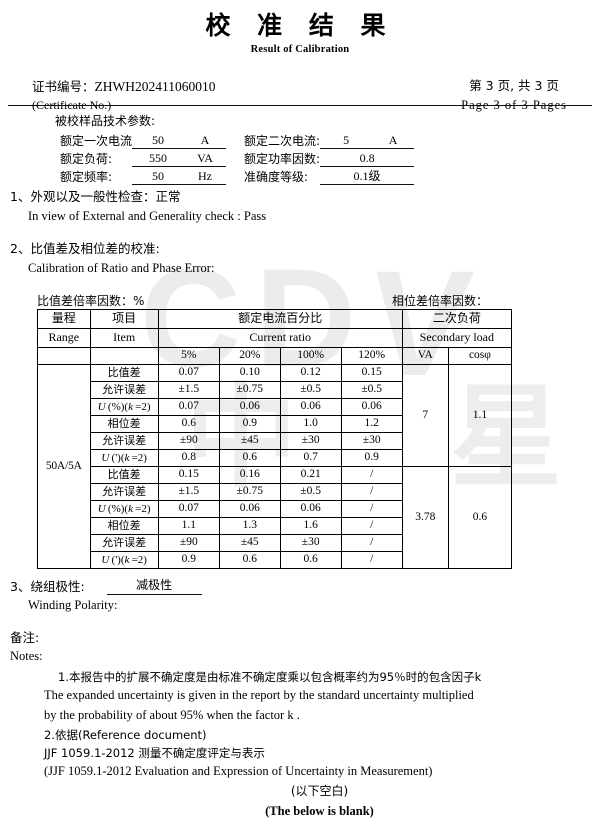 The height and width of the screenshot is (821, 600). I want to click on header-range-en: Range, so click(64, 338).